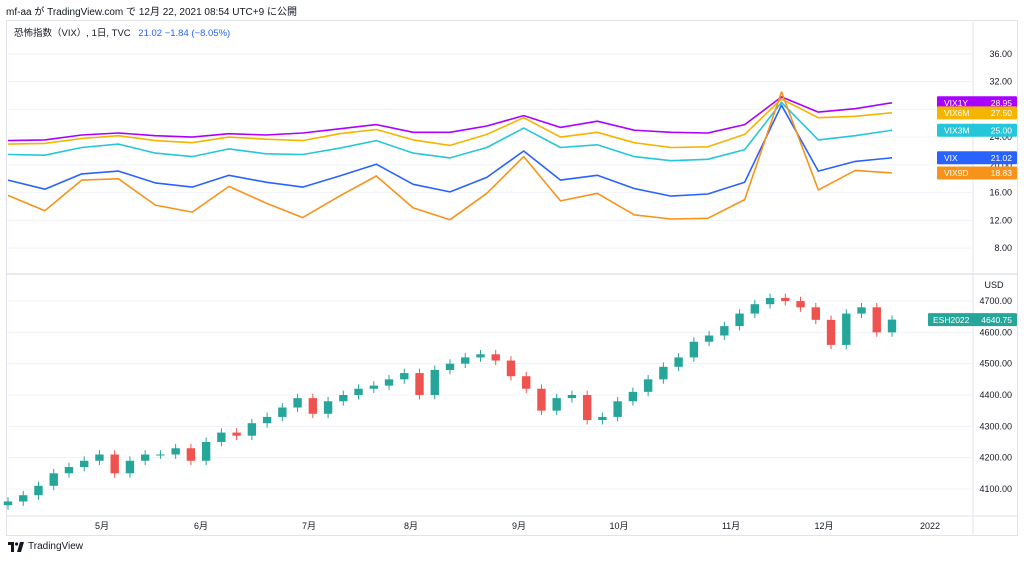 The width and height of the screenshot is (1024, 561). I want to click on series-line-vix1y, so click(450, 119).